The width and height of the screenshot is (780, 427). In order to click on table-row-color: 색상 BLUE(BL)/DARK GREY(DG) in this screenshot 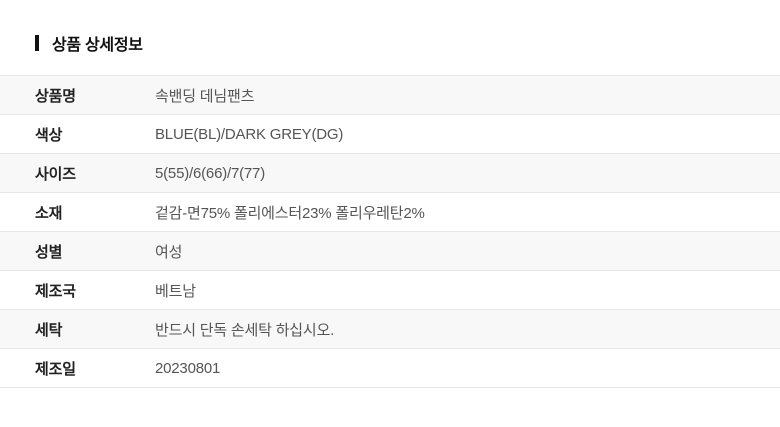, I will do `click(390, 134)`.